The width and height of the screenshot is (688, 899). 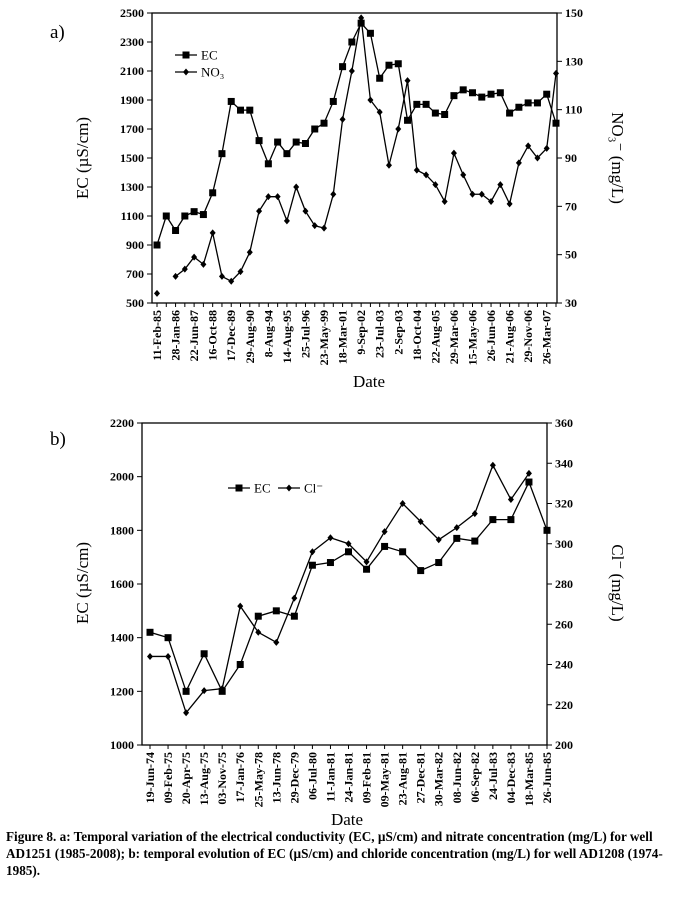 What do you see at coordinates (491, 335) in the screenshot?
I see `x-tick-label: 26-Jun-06` at bounding box center [491, 335].